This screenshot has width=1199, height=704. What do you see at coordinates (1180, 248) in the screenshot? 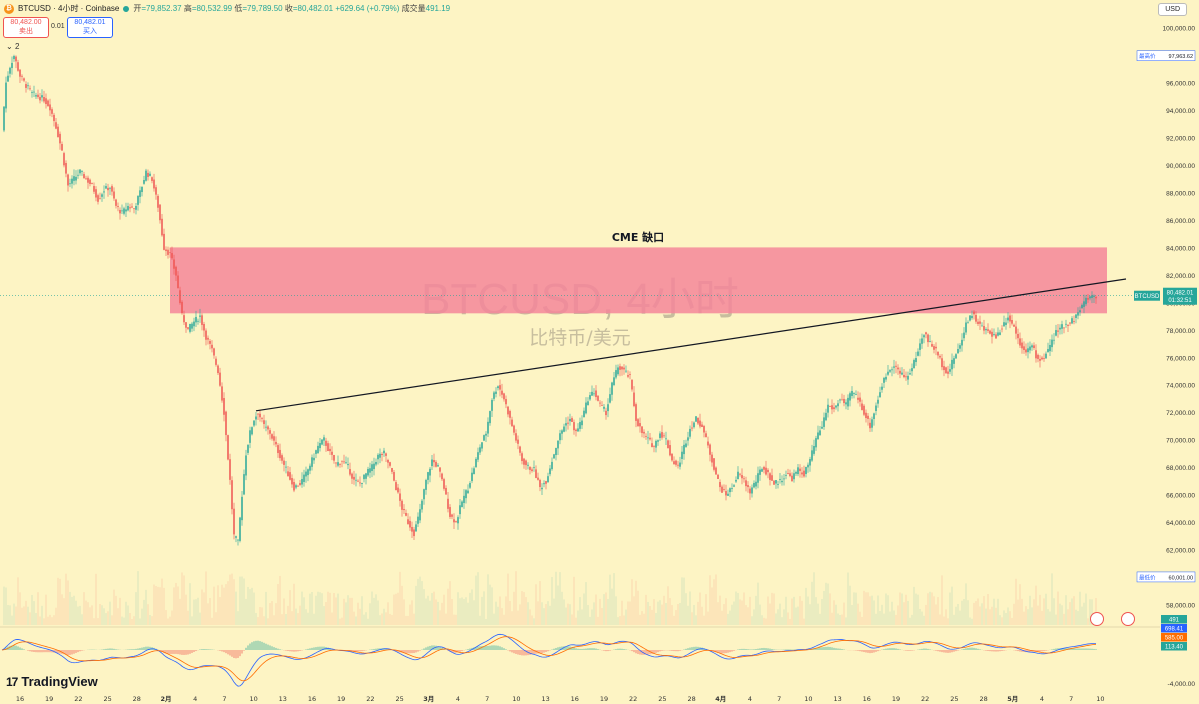
I see `price-tick-label: 84,000.00` at bounding box center [1180, 248].